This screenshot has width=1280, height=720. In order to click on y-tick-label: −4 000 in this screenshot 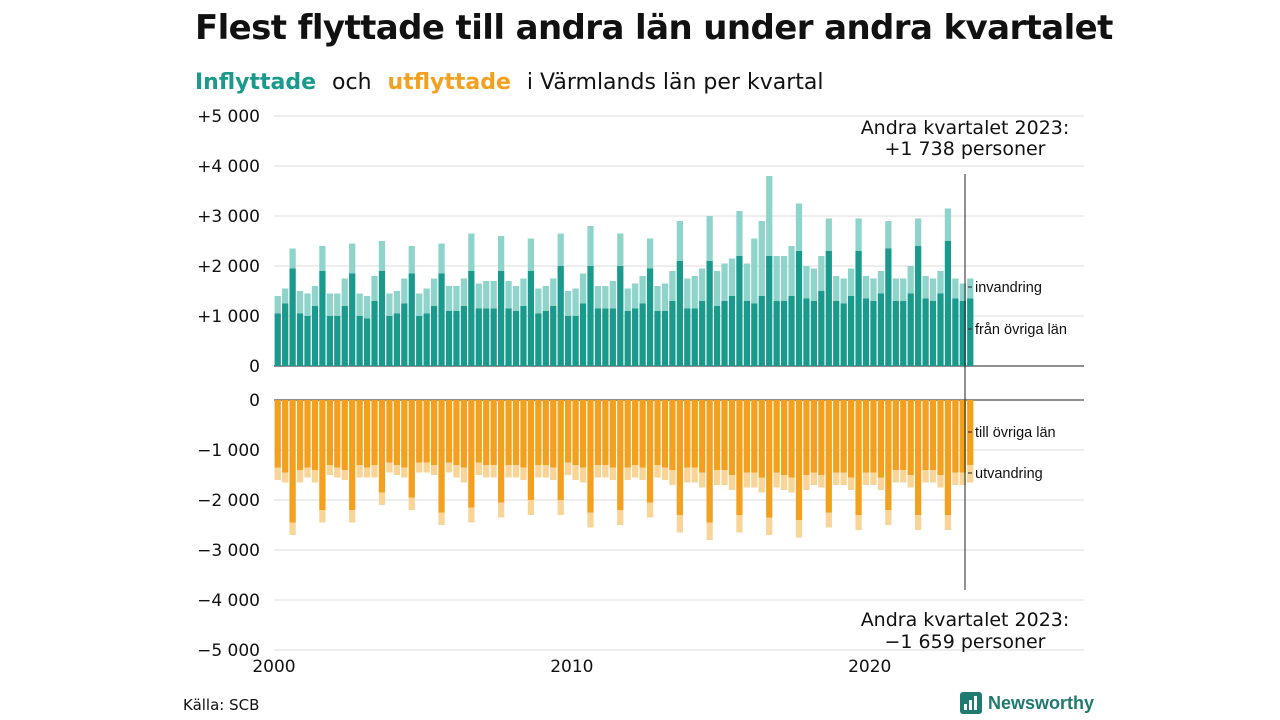, I will do `click(228, 601)`.